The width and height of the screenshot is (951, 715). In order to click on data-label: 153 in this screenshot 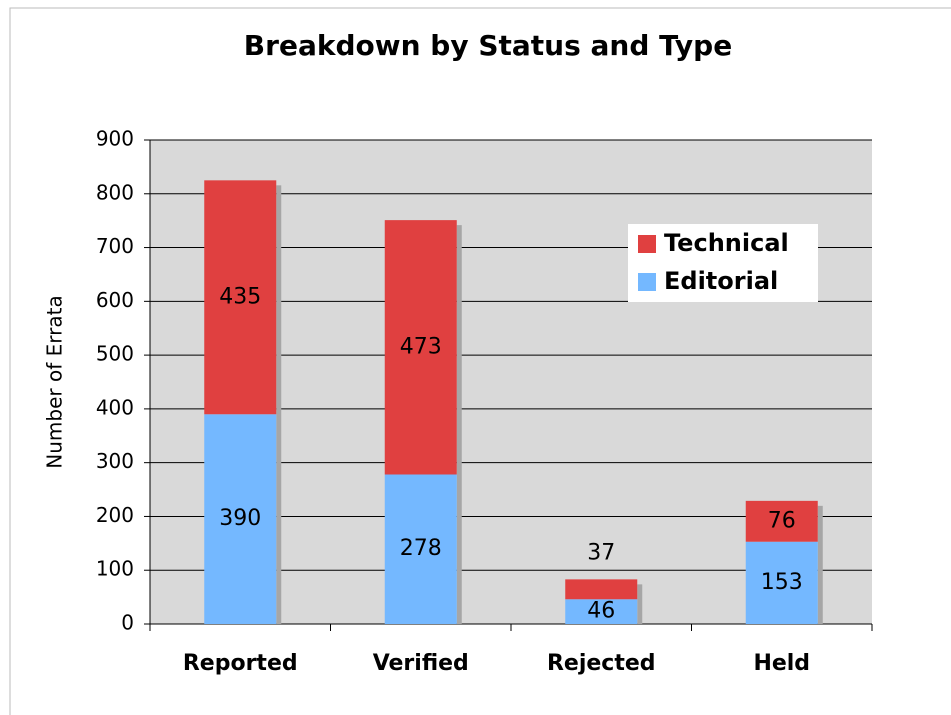, I will do `click(782, 582)`.